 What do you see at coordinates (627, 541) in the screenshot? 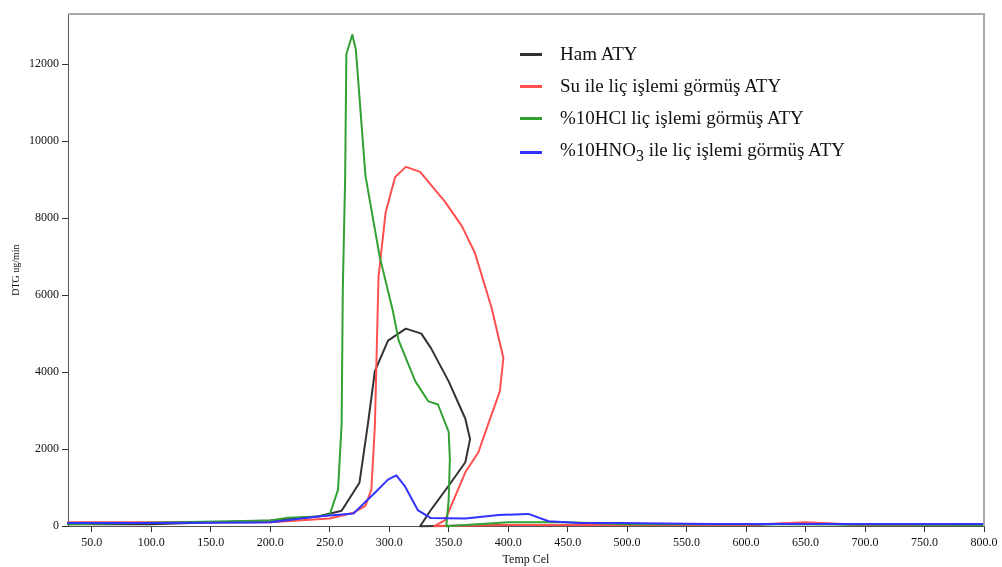
I see `x-tick-label: 500.0` at bounding box center [627, 541].